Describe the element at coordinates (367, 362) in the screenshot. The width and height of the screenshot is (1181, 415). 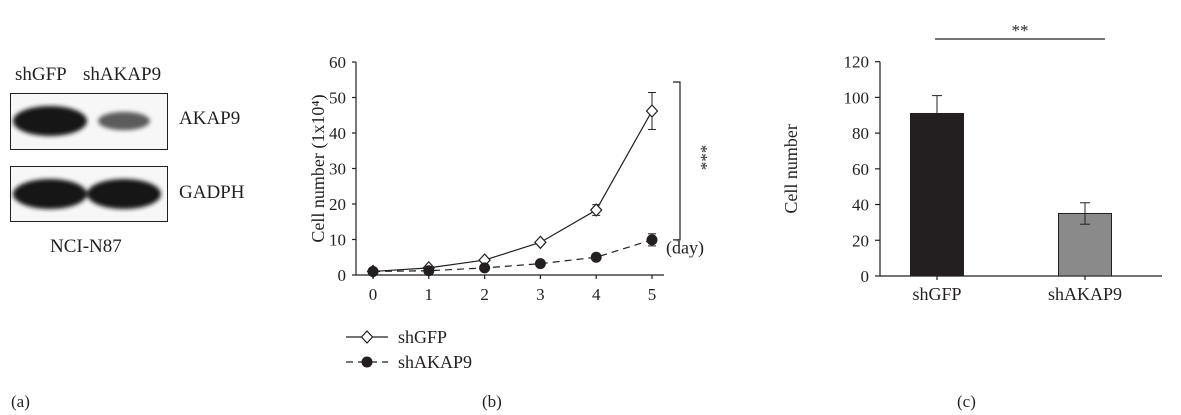
I see `legend-marker-shakap9` at that location.